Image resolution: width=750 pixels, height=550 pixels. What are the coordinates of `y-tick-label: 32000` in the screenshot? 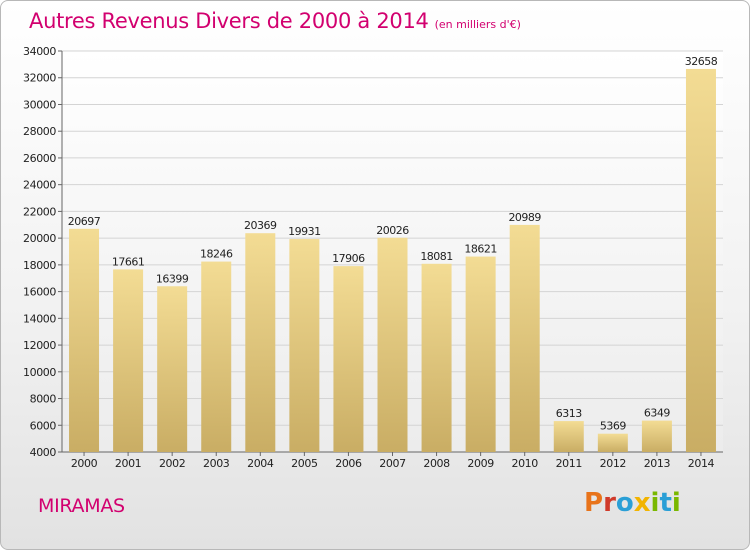 It's located at (39, 78).